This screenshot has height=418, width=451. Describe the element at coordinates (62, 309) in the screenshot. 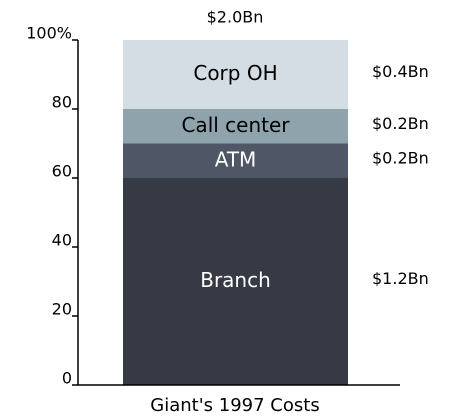

I see `y-tick-label: 20` at that location.